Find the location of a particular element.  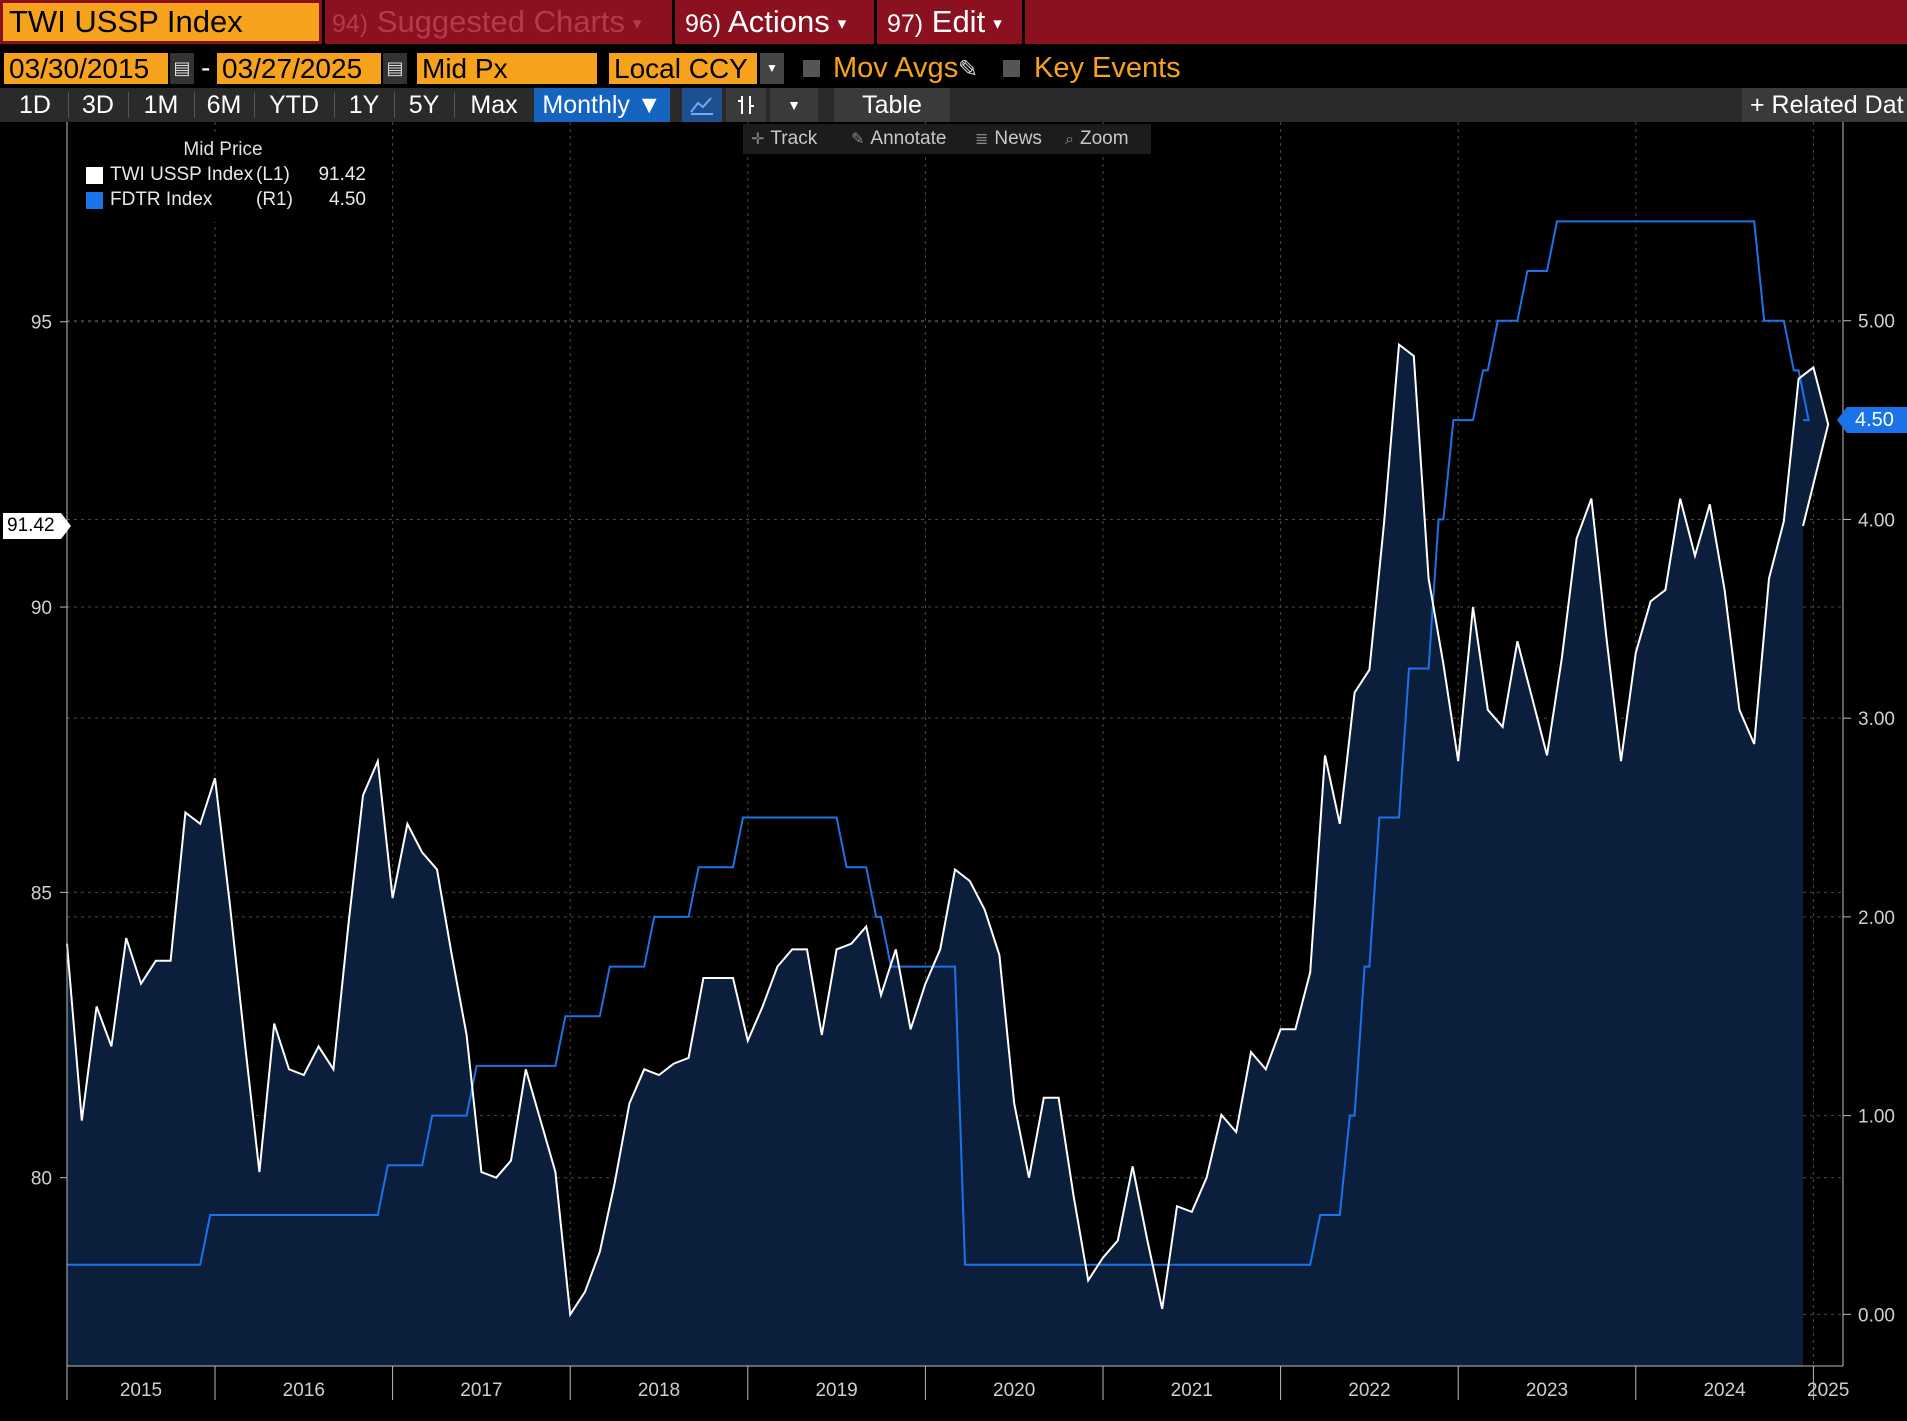

suggested-charts-menu: 94) Suggested Charts ▾ is located at coordinates (486, 22).